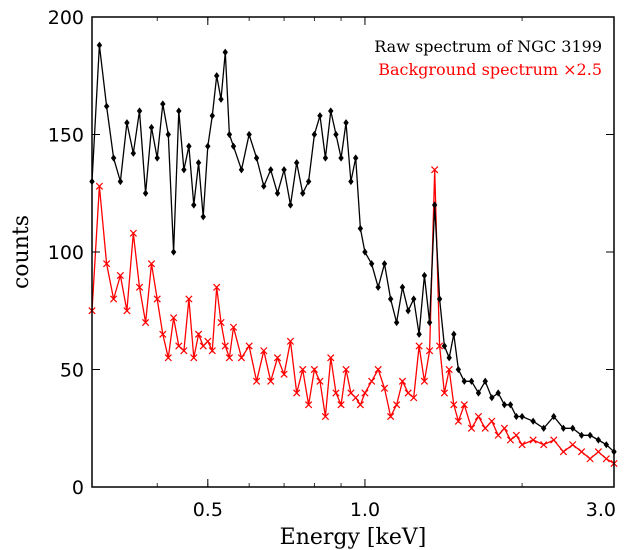  Describe the element at coordinates (66, 136) in the screenshot. I see `y-tick-label: 150` at that location.